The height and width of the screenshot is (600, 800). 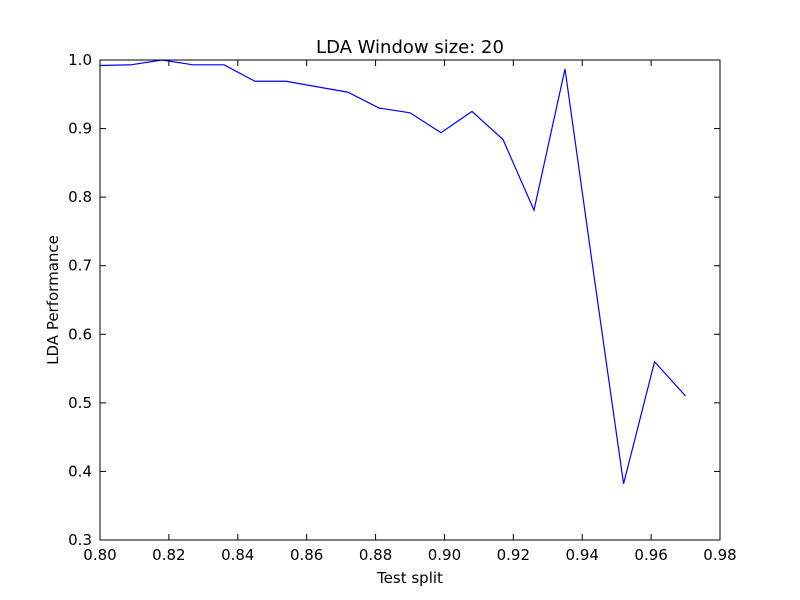 What do you see at coordinates (80, 471) in the screenshot?
I see `y-tick-label: 0.4` at bounding box center [80, 471].